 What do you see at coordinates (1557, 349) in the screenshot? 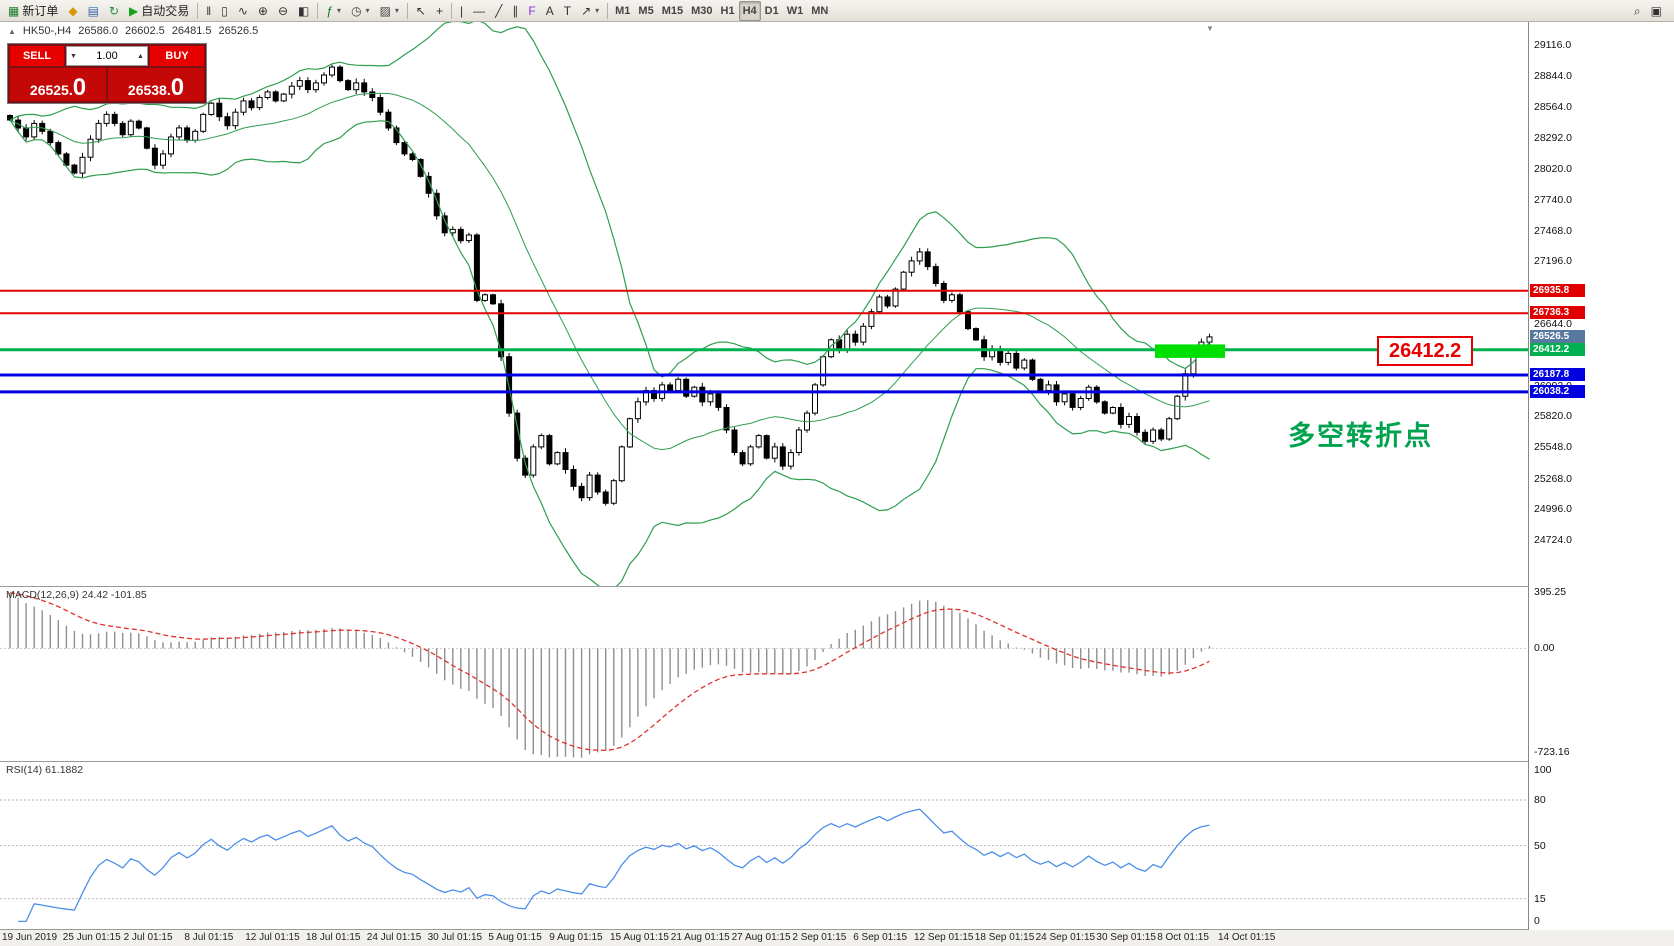
I see `price-tag-26412.2: 26412.2` at bounding box center [1557, 349].